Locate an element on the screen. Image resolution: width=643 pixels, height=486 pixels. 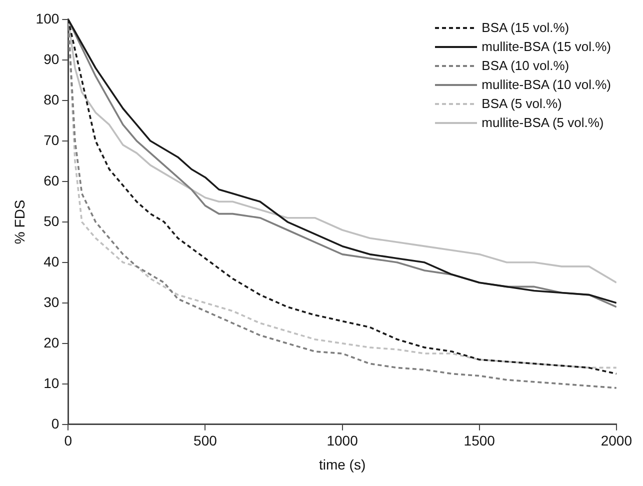
y-tick-label: 60 is located at coordinates (52, 180).